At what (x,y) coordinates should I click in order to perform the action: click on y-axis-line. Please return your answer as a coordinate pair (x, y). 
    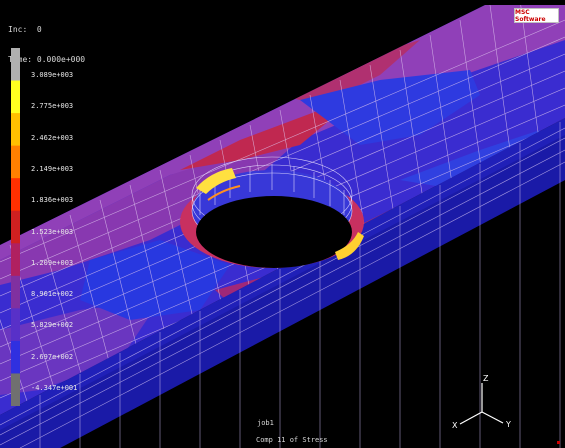
    Looking at the image, I should click on (492, 417).